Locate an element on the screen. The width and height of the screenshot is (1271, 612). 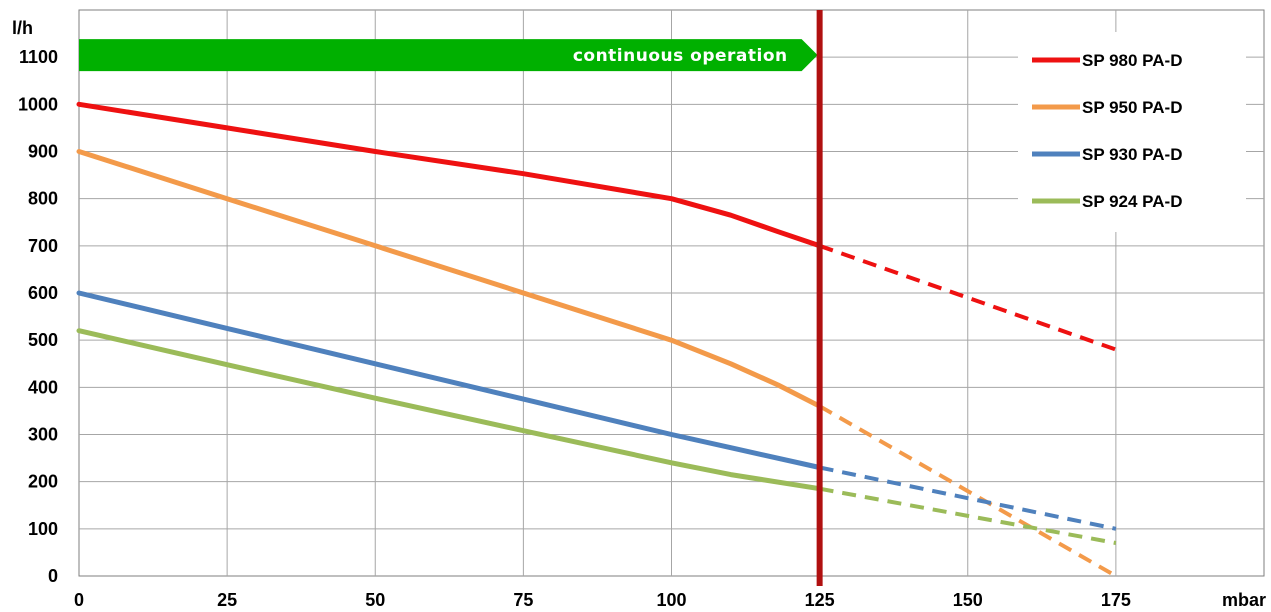
x-tick-label: 75 is located at coordinates (523, 600).